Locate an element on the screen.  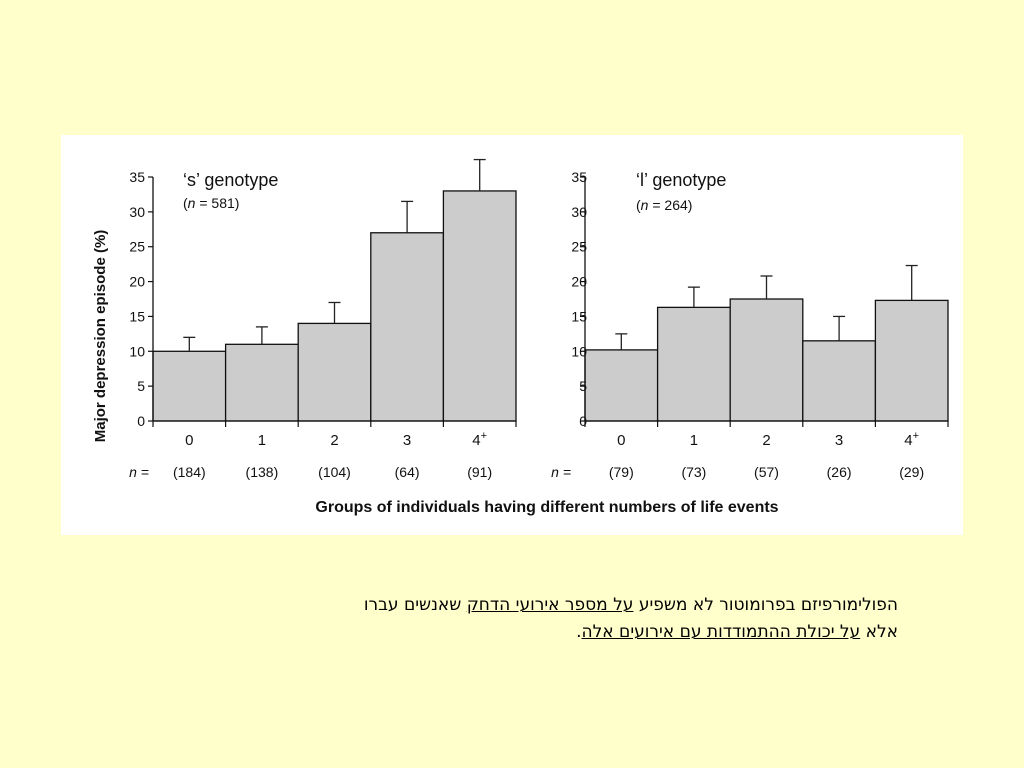
caption-text: הפולימורפיזם בפרומוטור לא משפיע is located at coordinates (765, 605).